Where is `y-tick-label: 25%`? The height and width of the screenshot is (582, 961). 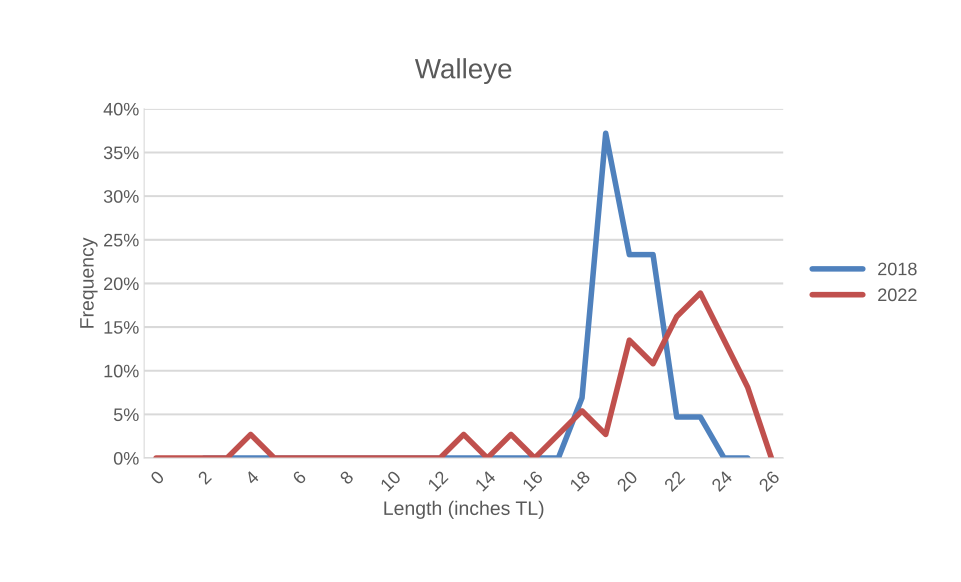
y-tick-label: 25% is located at coordinates (121, 240).